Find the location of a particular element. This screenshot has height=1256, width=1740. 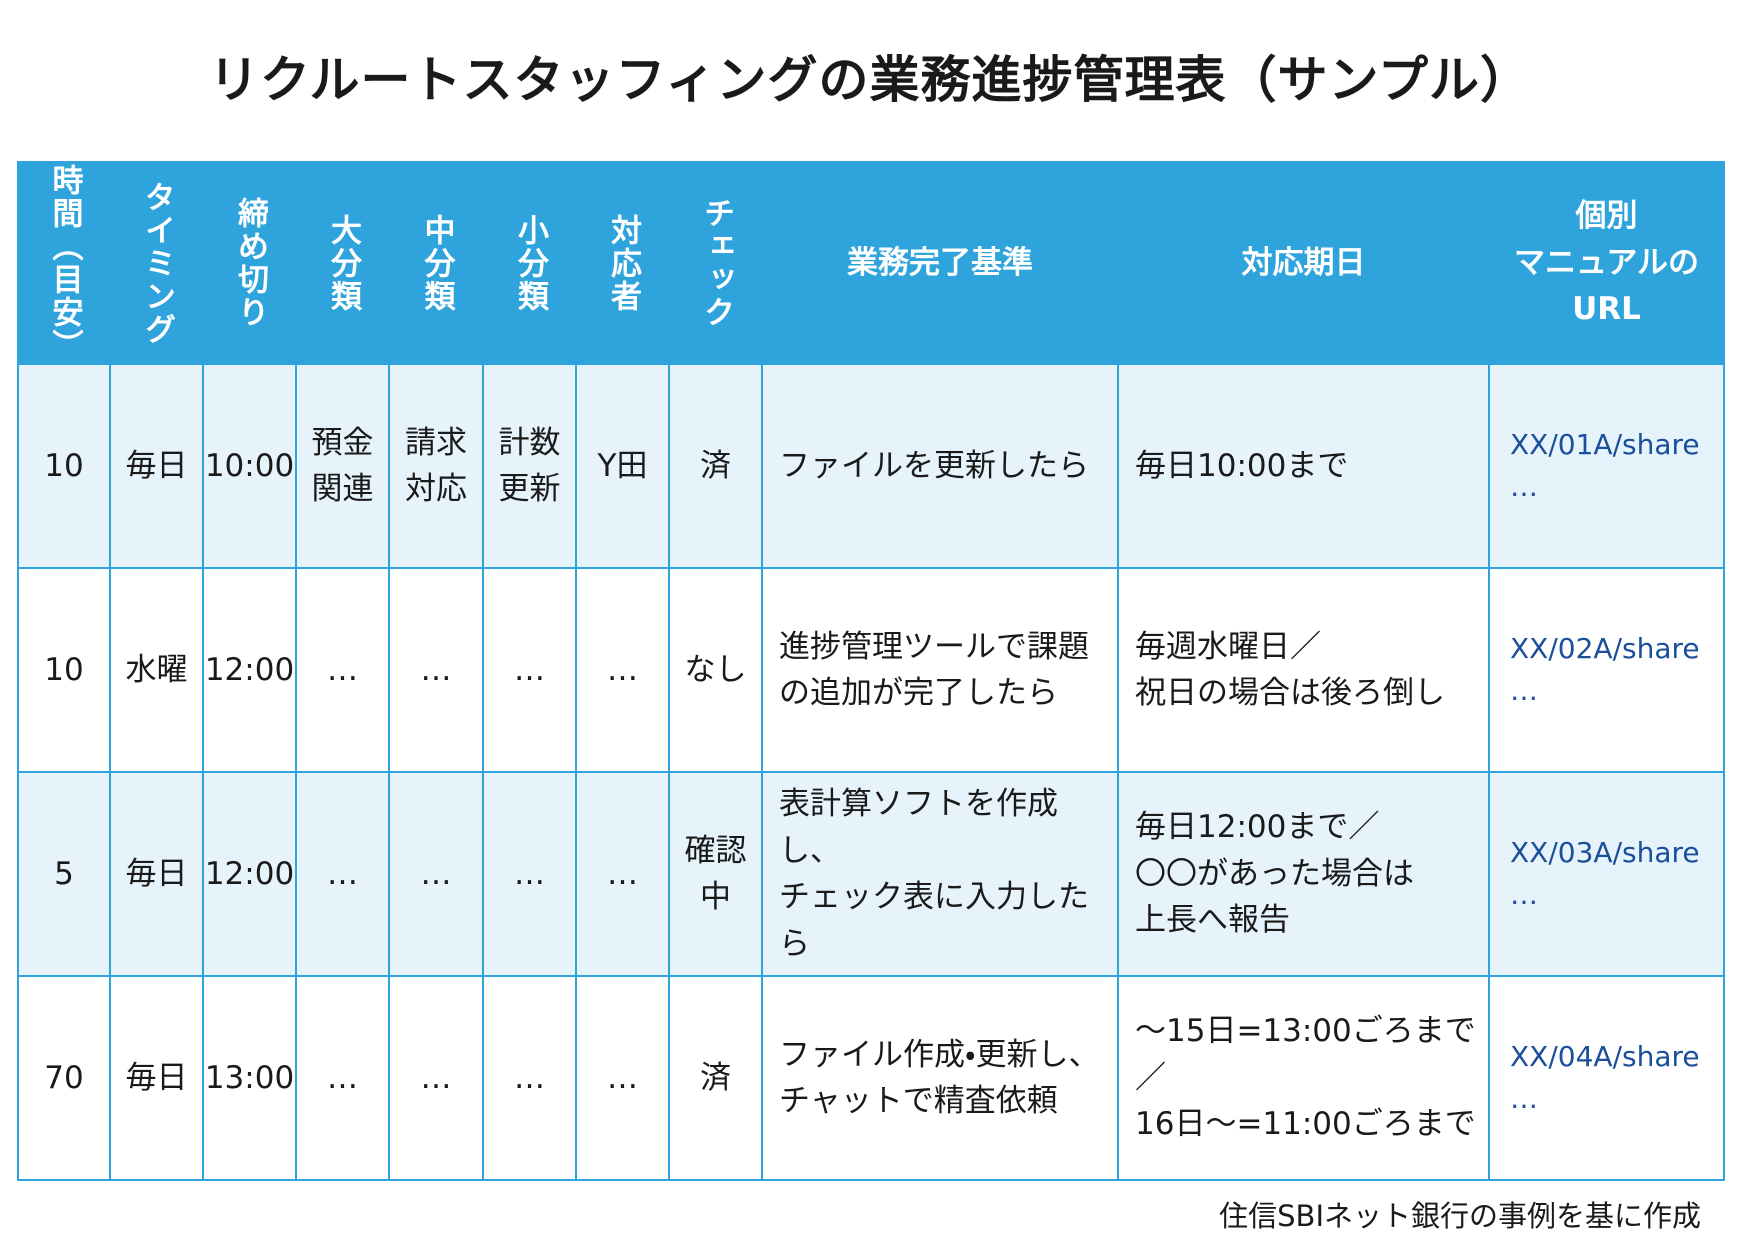

cell-line: 確認 is located at coordinates (715, 850).